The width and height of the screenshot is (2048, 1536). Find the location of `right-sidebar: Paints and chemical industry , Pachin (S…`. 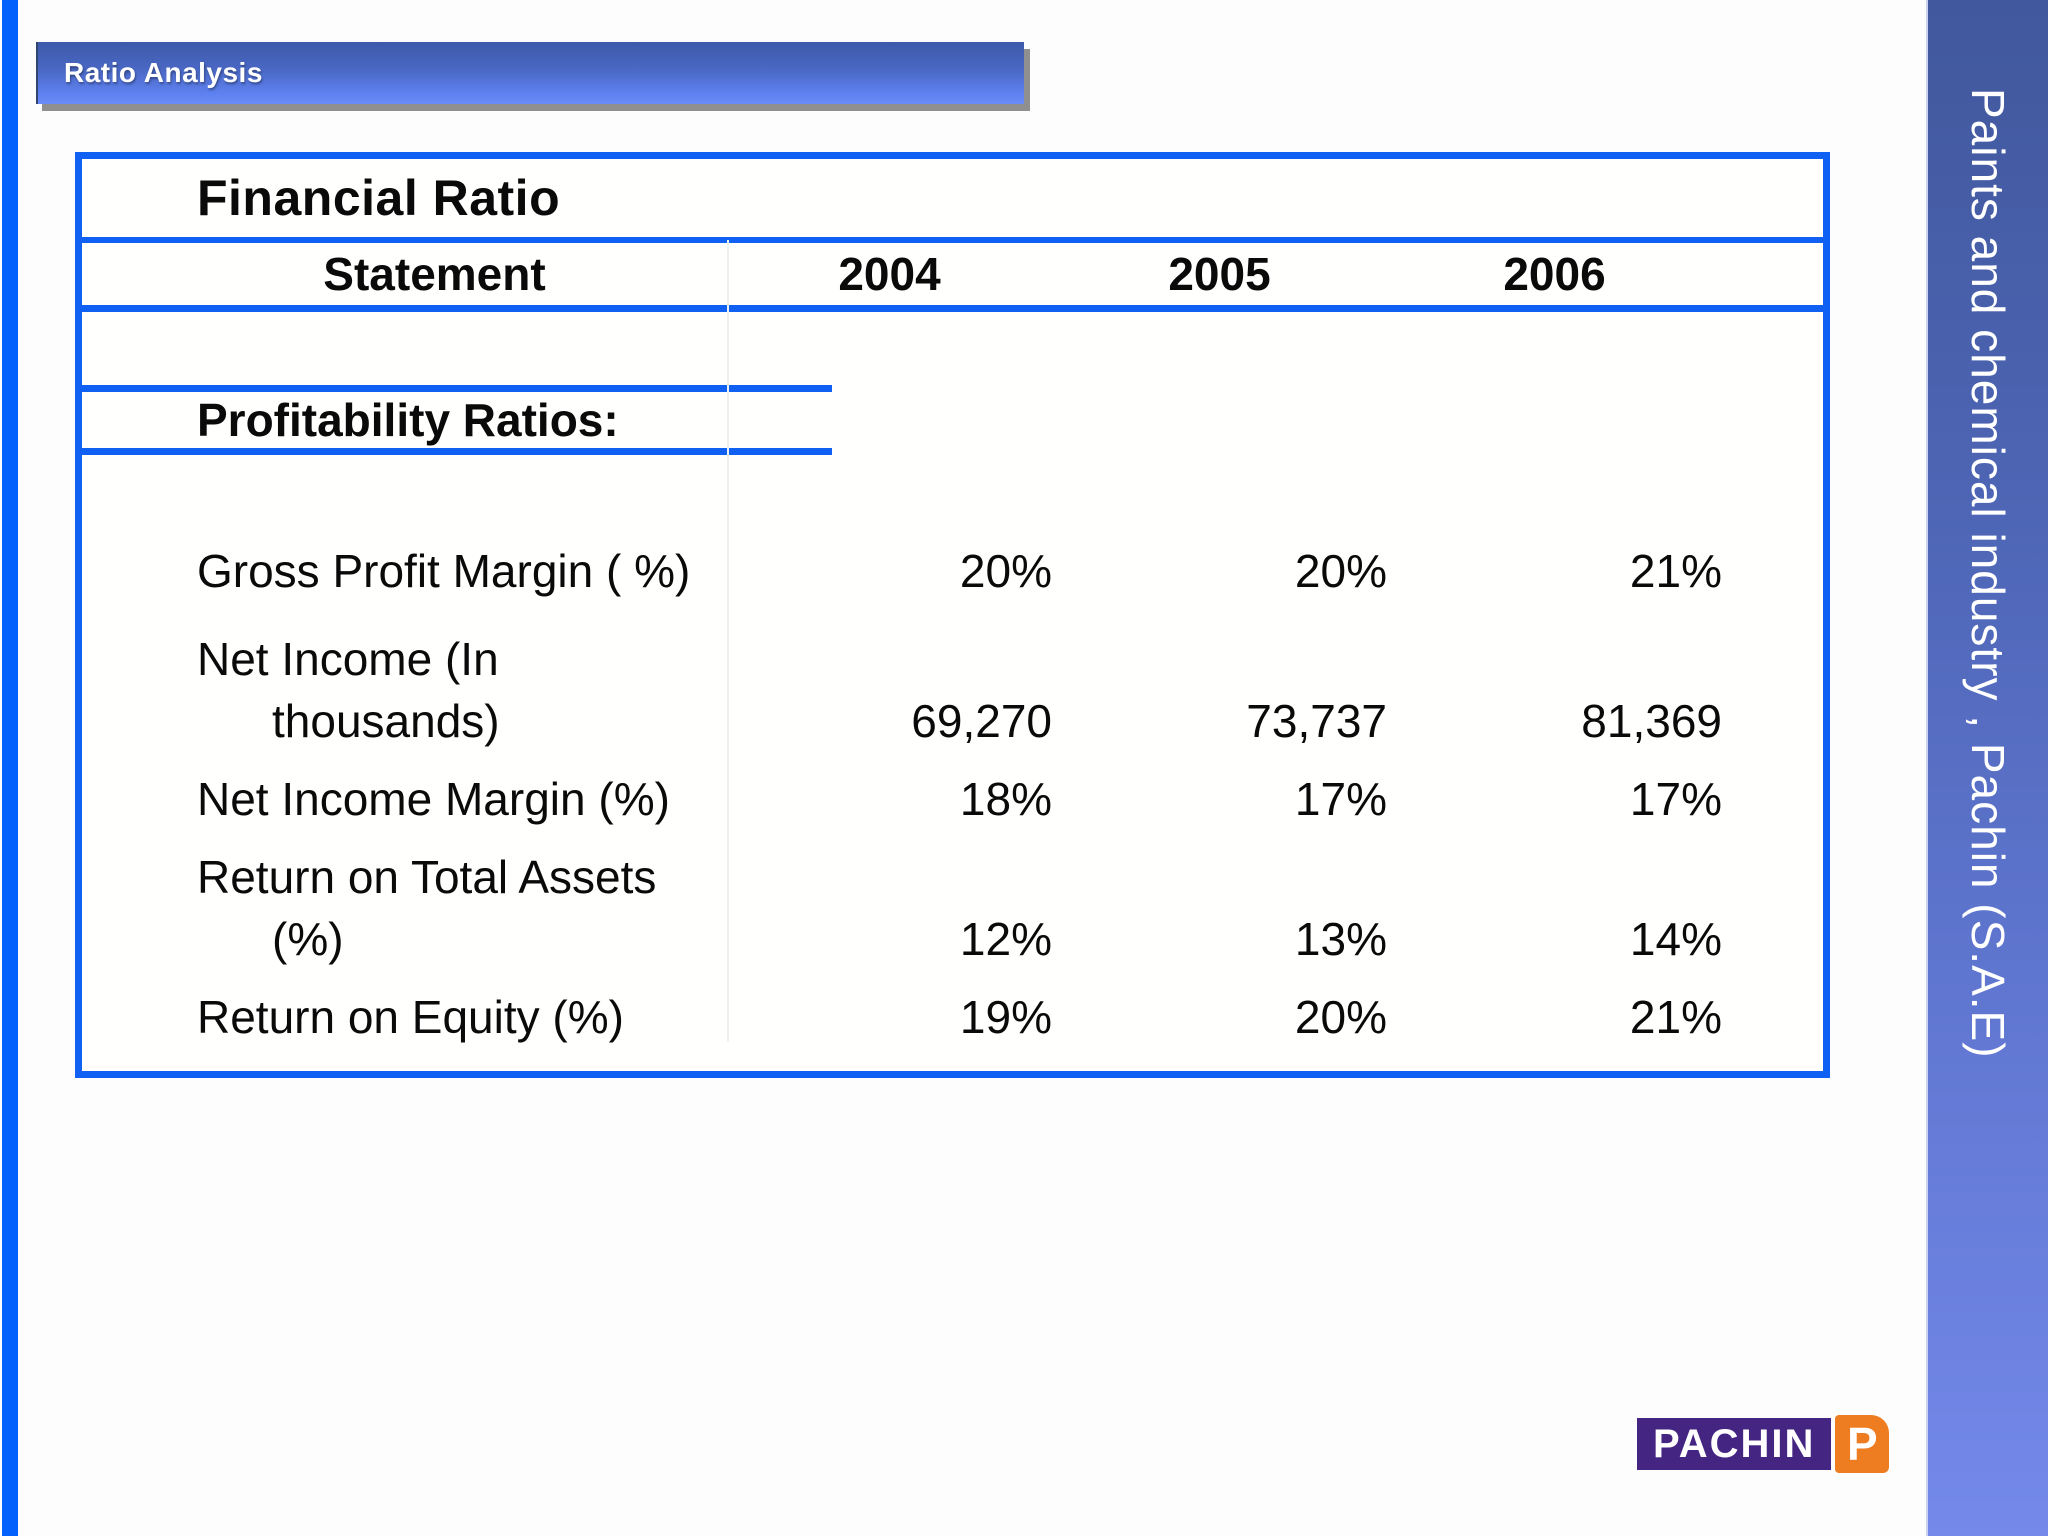

right-sidebar: Paints and chemical industry , Pachin (S… is located at coordinates (1988, 768).